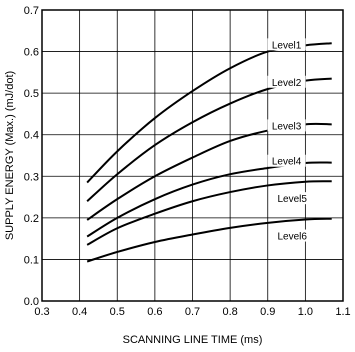 This screenshot has width=355, height=352. I want to click on series-label-level3: Level3, so click(287, 126).